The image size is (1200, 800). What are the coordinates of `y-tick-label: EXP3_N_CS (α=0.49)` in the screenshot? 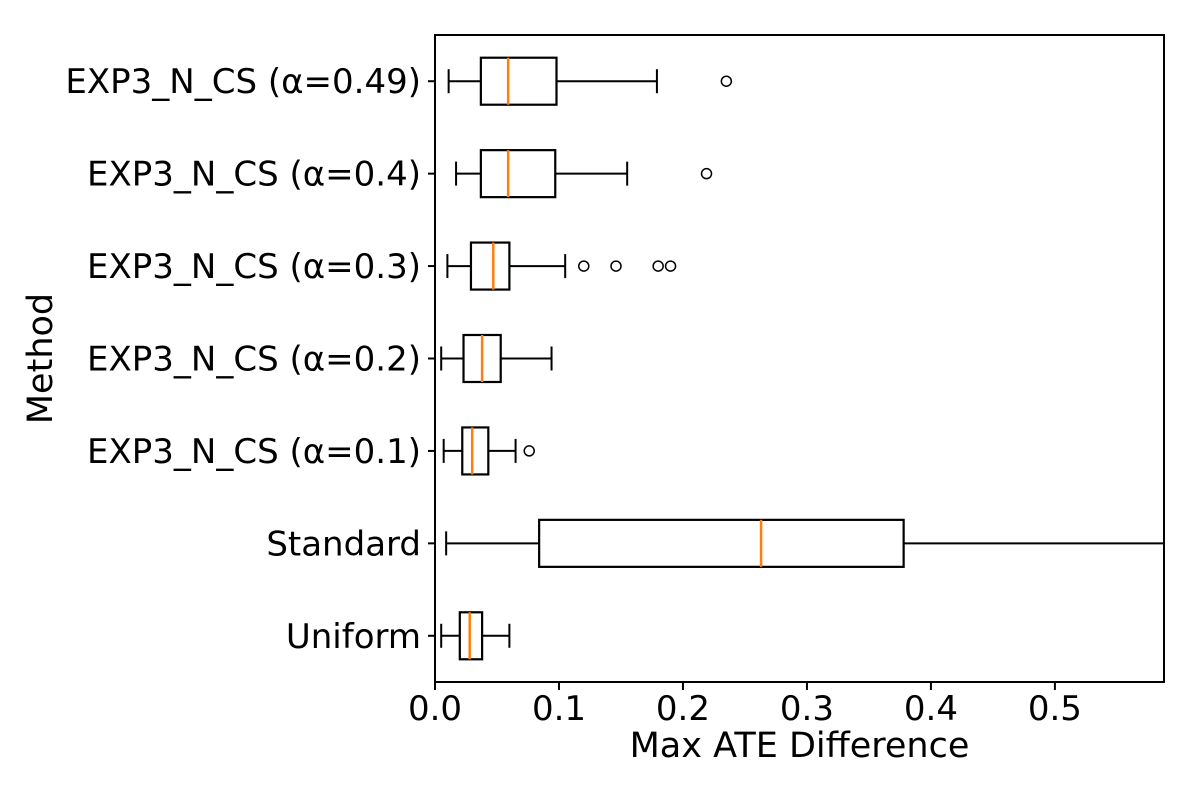 It's located at (243, 82).